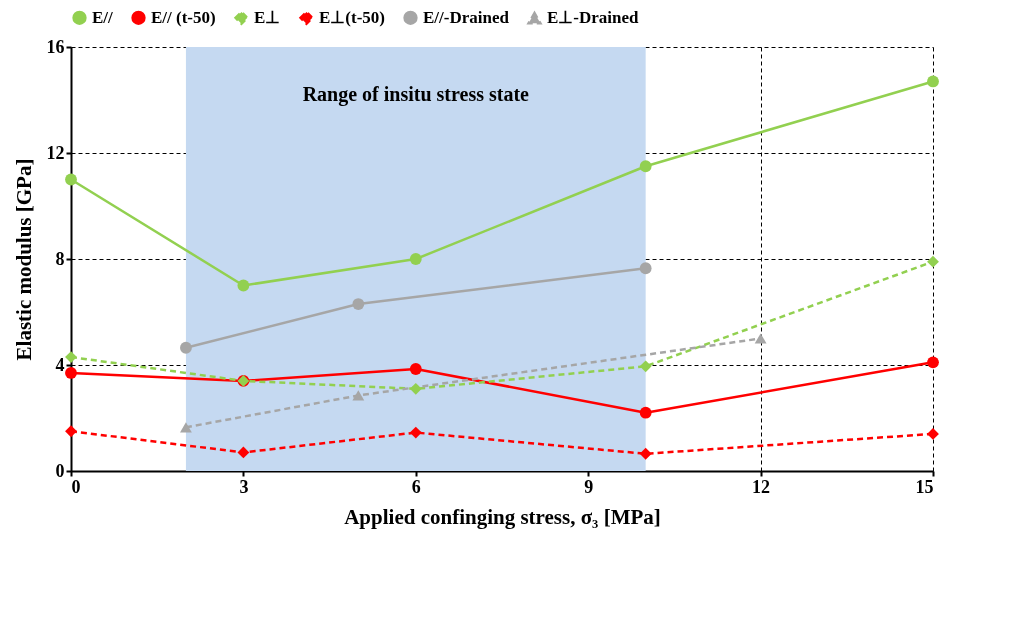  Describe the element at coordinates (60, 364) in the screenshot. I see `y-tick-label: 4` at that location.